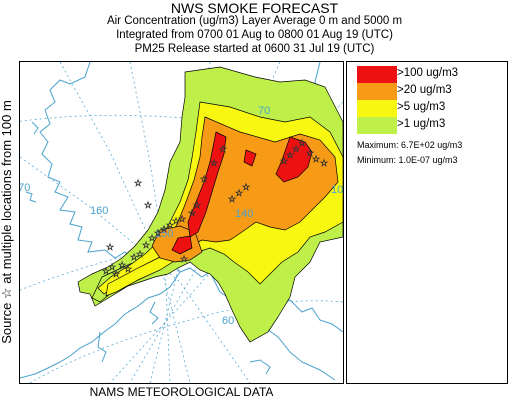 The width and height of the screenshot is (509, 401). Describe the element at coordinates (244, 214) in the screenshot. I see `lon-label-140: 140` at that location.